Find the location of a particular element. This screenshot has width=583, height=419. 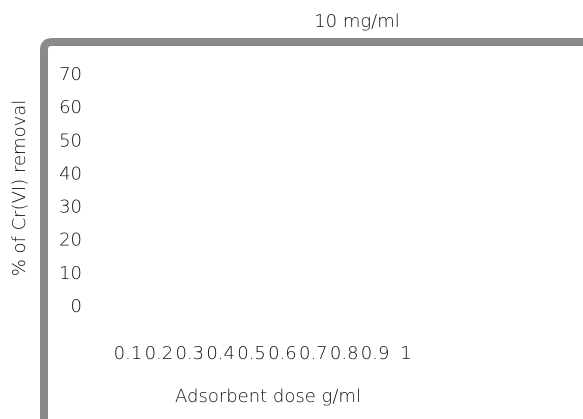

x-tick-label: 0.7 is located at coordinates (313, 353).